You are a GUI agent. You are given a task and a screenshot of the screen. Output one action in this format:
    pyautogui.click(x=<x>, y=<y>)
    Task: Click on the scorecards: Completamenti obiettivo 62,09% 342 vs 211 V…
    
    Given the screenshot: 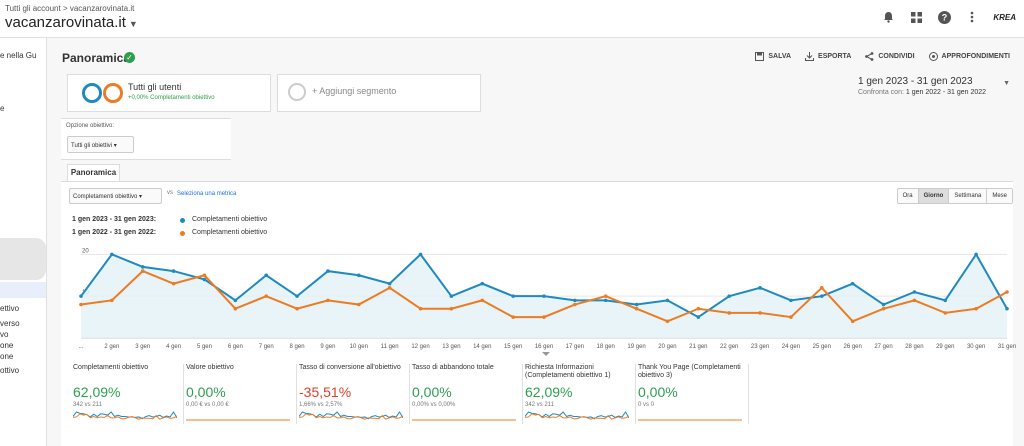 What is the action you would take?
    pyautogui.click(x=410, y=394)
    